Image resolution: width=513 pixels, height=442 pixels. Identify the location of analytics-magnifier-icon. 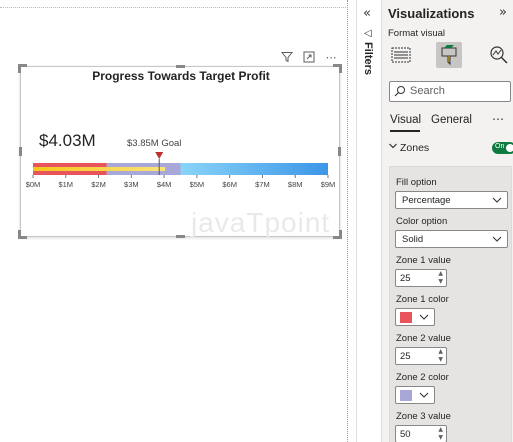
(499, 55).